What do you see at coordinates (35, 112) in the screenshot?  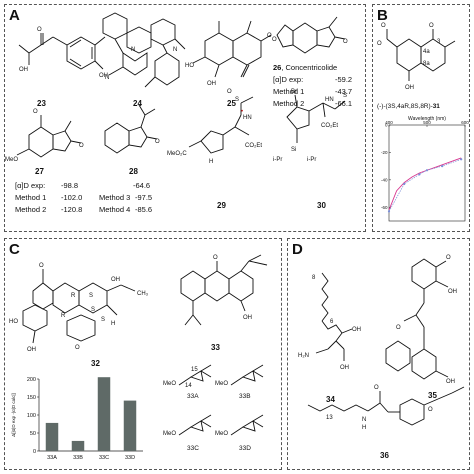 I see `c27-o-label: O` at bounding box center [35, 112].